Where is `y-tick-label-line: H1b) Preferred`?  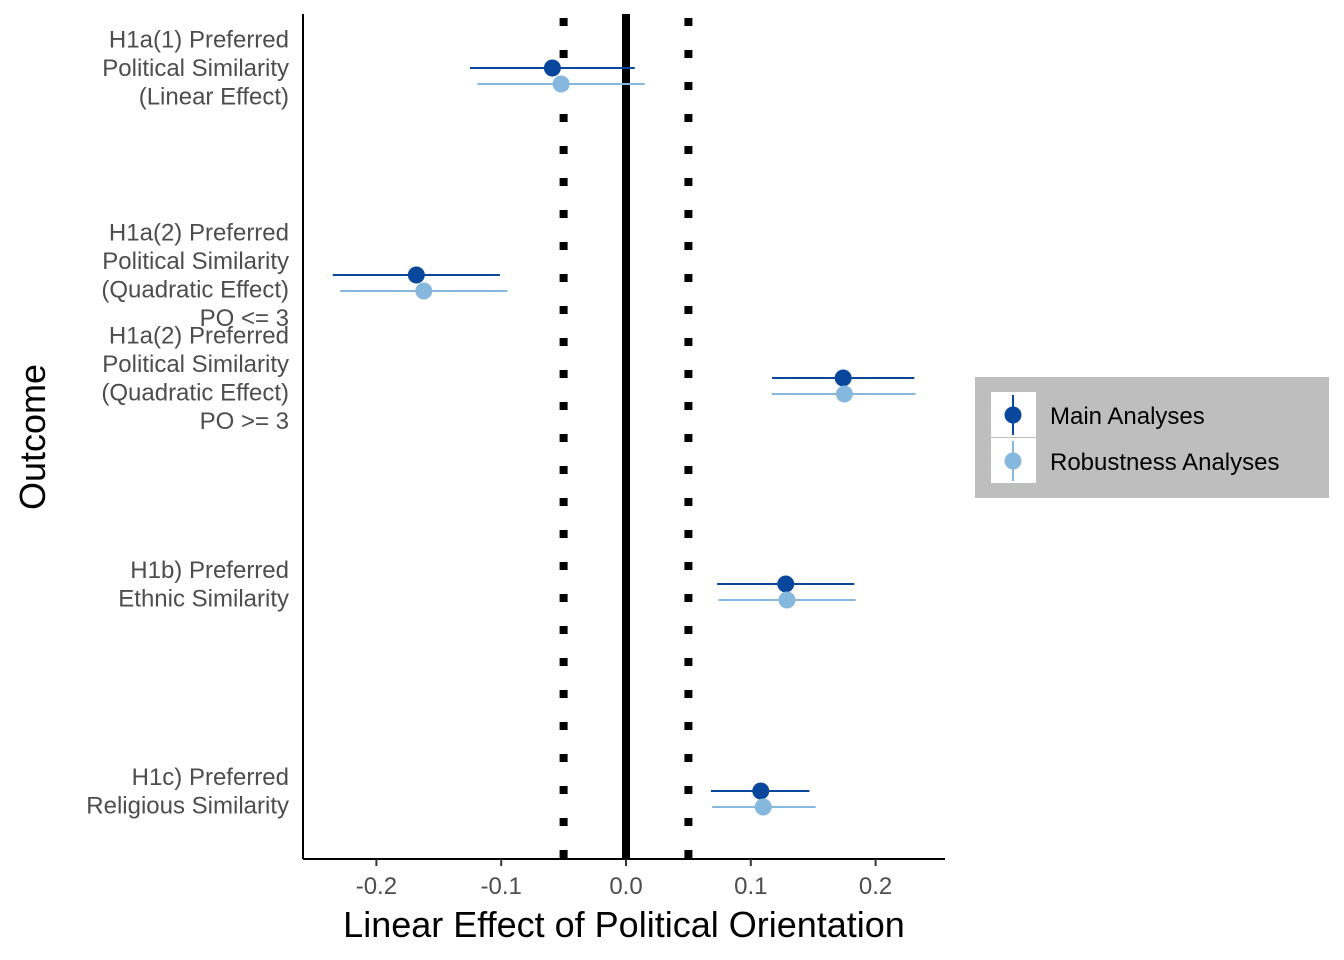
y-tick-label-line: H1b) Preferred is located at coordinates (209, 570).